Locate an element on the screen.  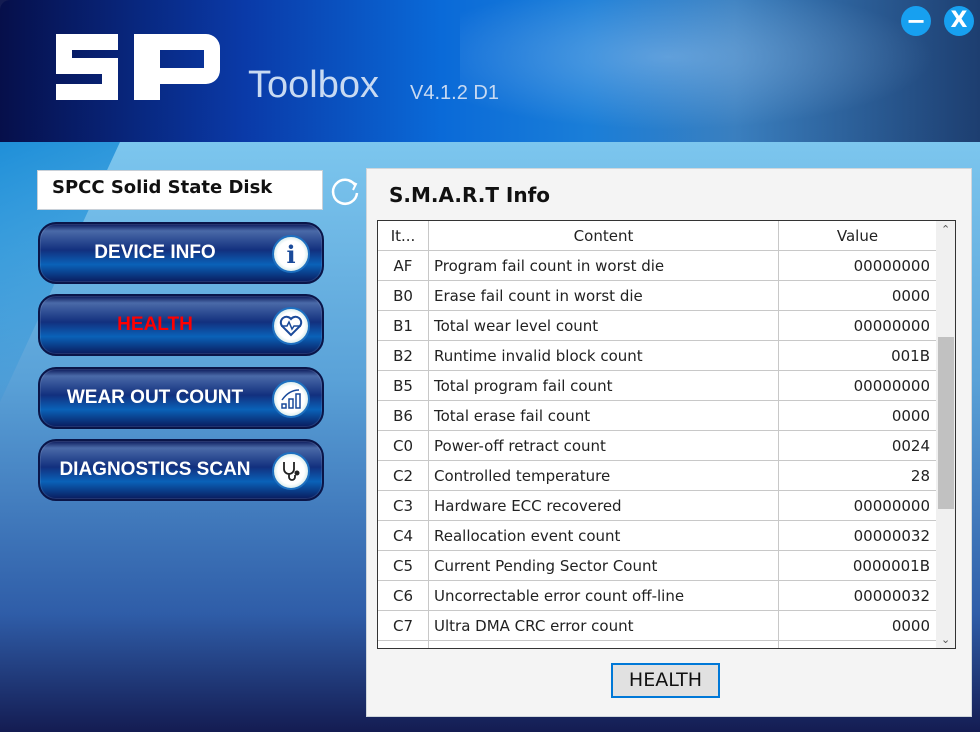
nav-device-info: DEVICE INFO i is located at coordinates (181, 253).